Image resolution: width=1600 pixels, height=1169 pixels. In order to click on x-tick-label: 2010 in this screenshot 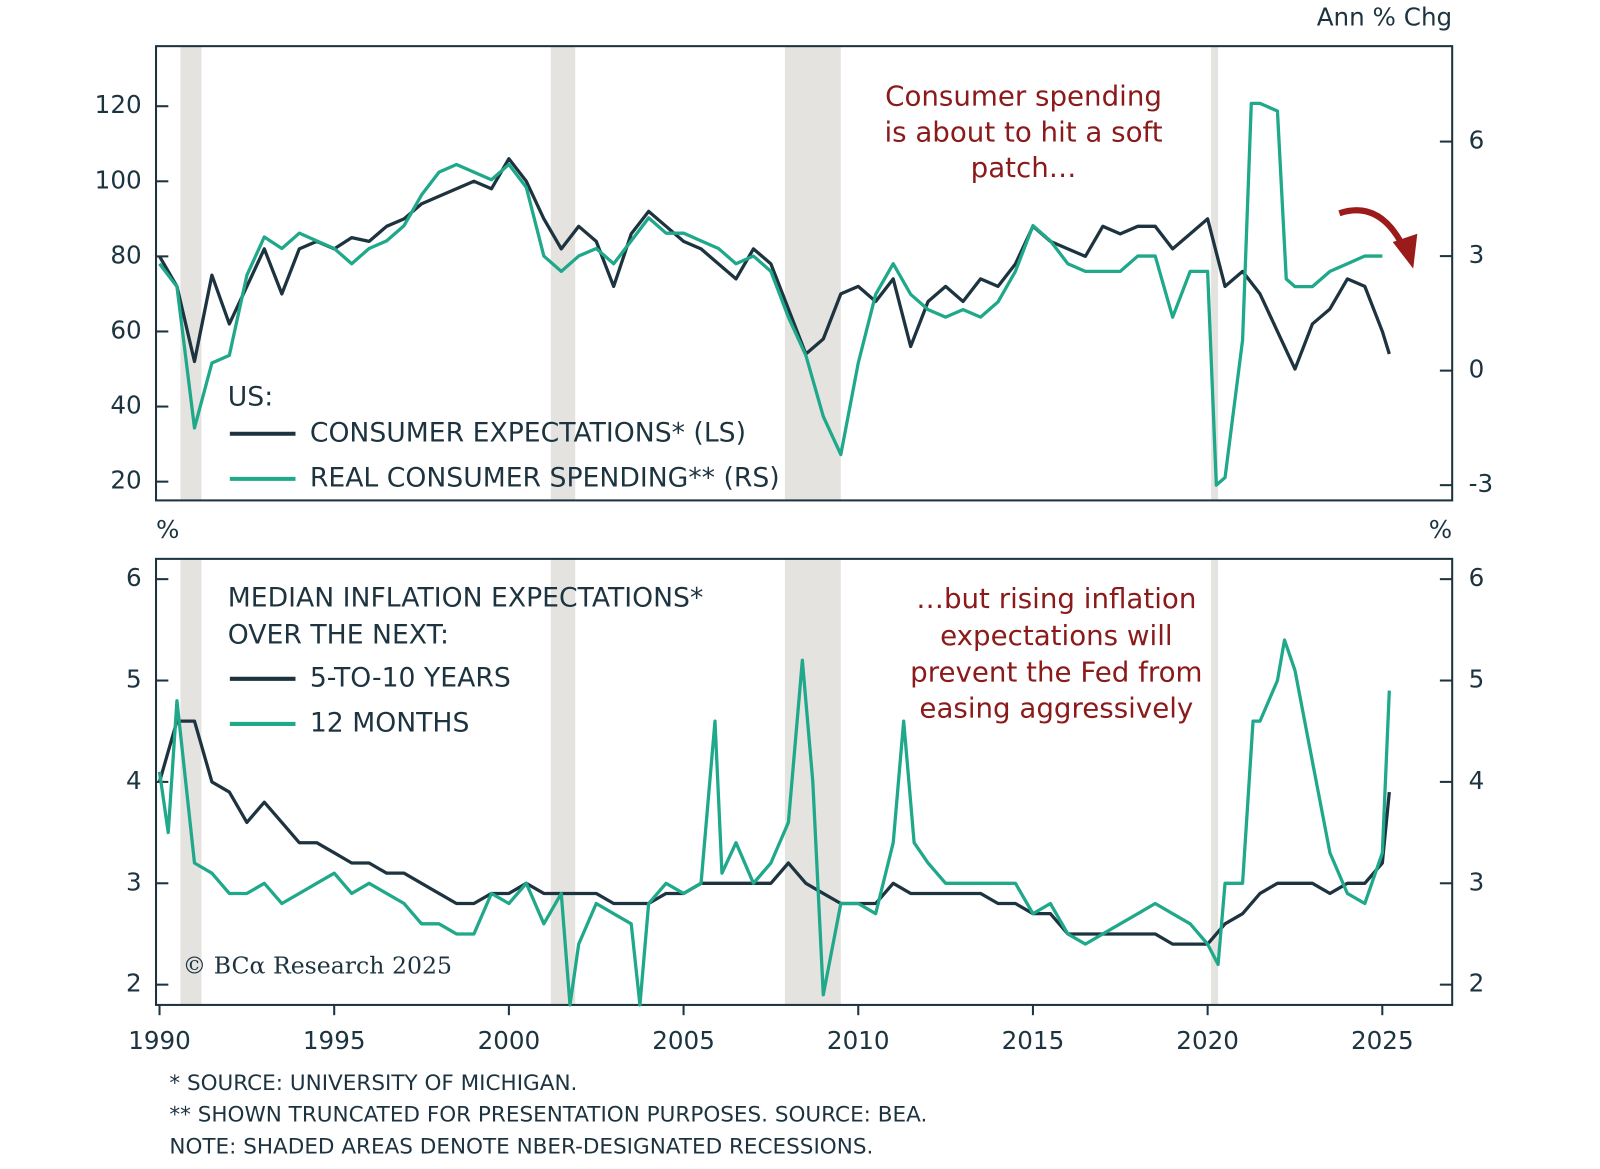, I will do `click(858, 1040)`.